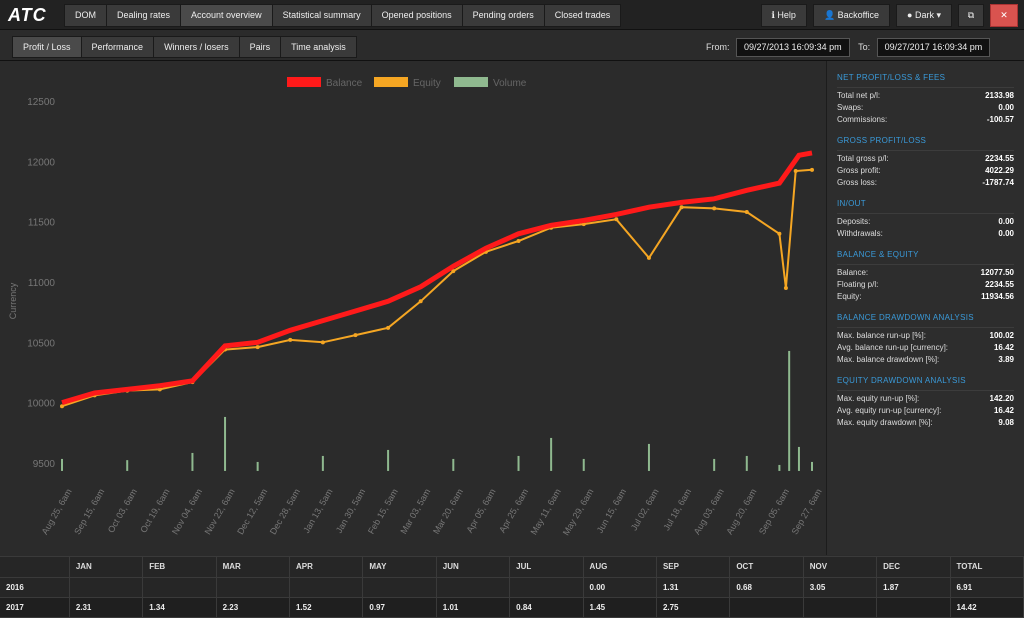 This screenshot has width=1024, height=618. I want to click on stats-section-title: EQUITY DRAWDOWN ANALYSIS, so click(925, 383).